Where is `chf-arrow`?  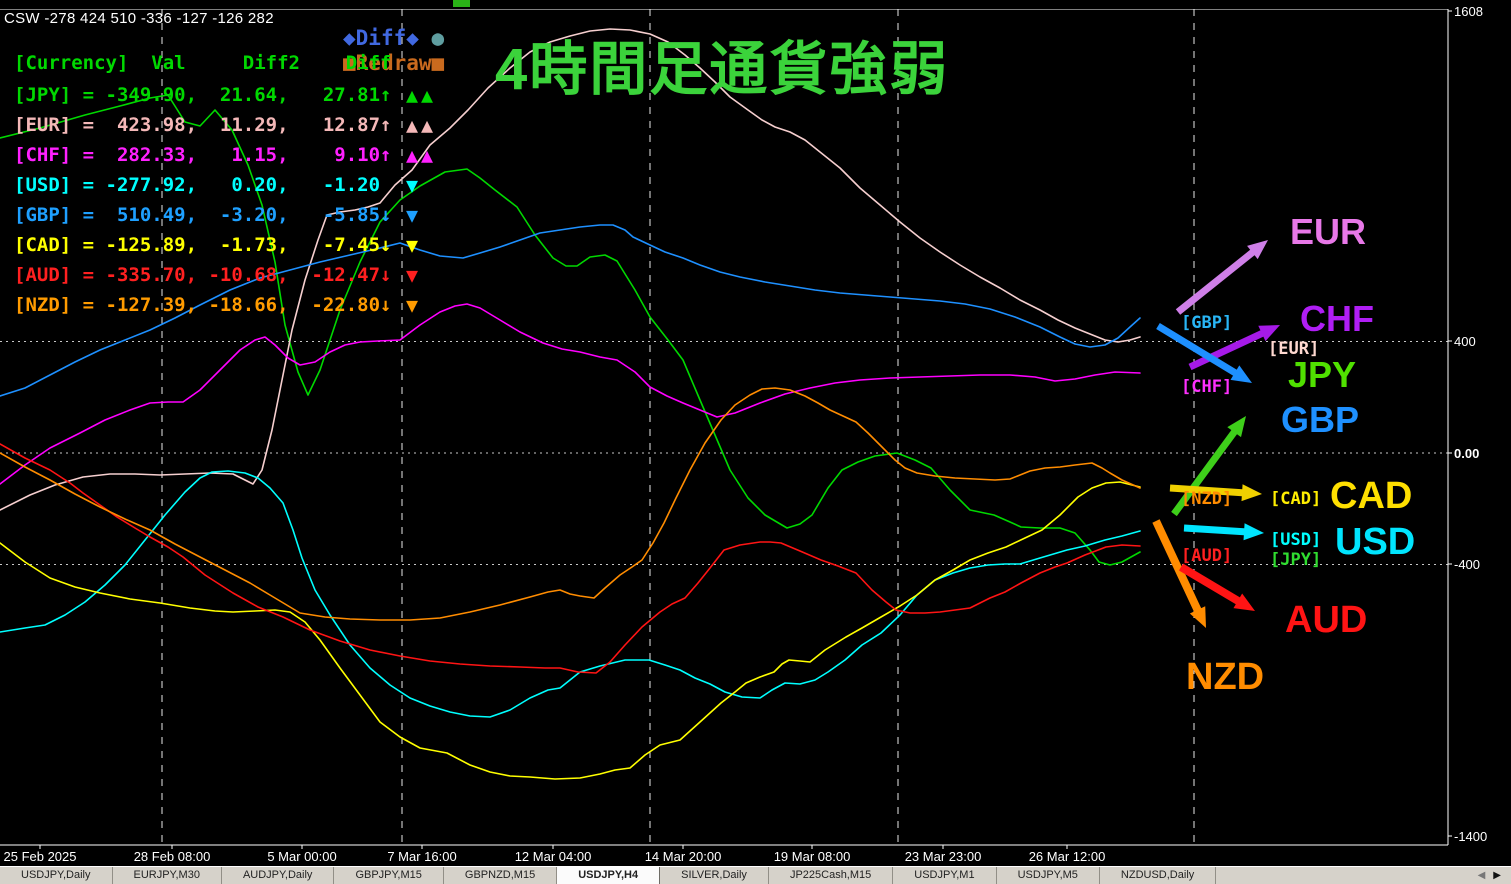 chf-arrow is located at coordinates (1227, 349).